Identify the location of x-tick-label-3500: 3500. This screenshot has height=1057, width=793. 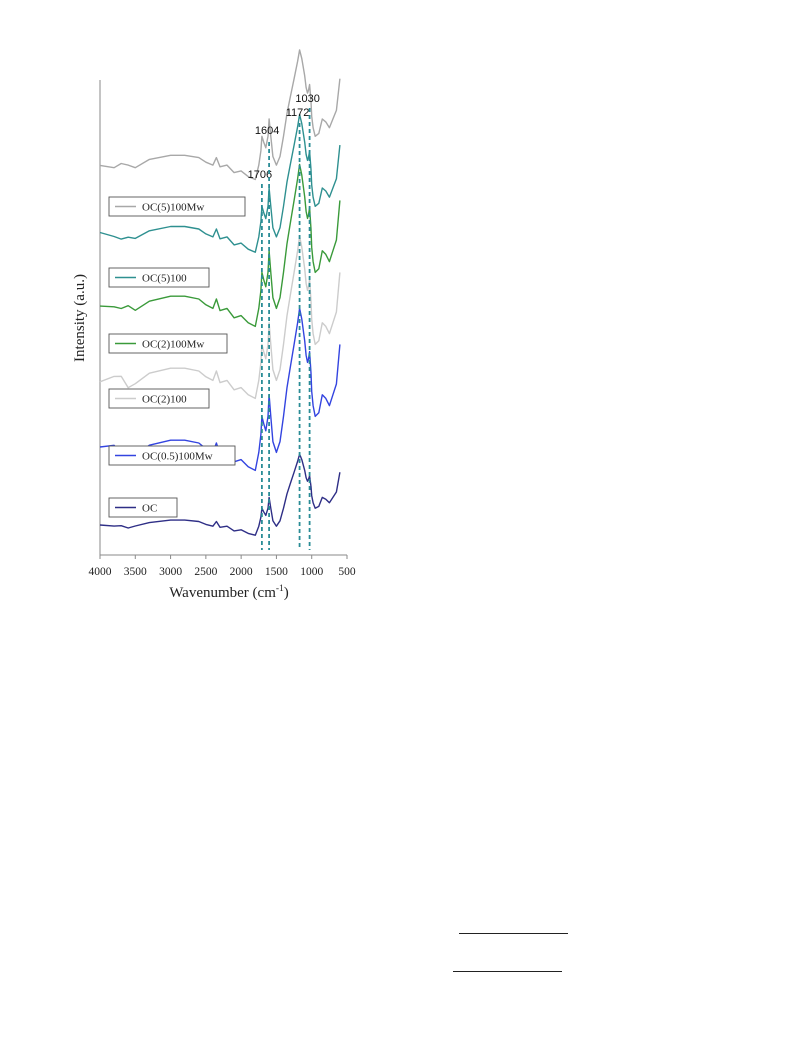
(135, 572).